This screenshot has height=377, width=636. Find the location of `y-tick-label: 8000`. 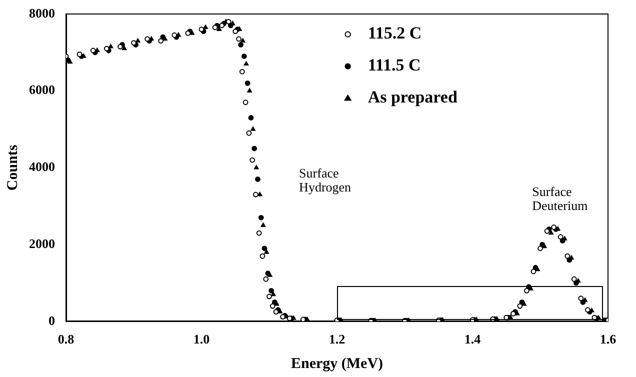

y-tick-label: 8000 is located at coordinates (42, 12).